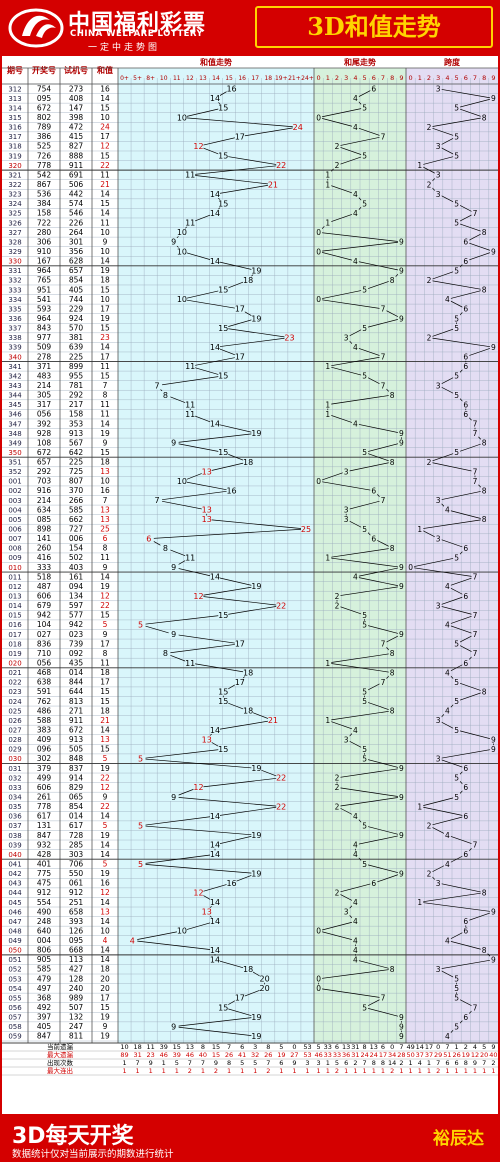  What do you see at coordinates (401, 78) in the screenshot?
I see `tail-digit-label: 9` at bounding box center [401, 78].